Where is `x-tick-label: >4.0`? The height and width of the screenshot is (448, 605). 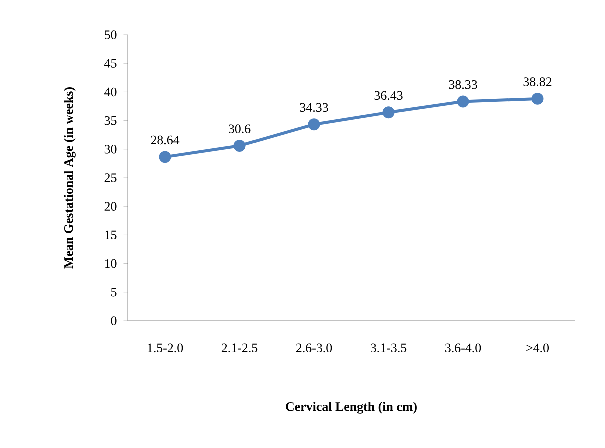
x-tick-label: >4.0 is located at coordinates (538, 348).